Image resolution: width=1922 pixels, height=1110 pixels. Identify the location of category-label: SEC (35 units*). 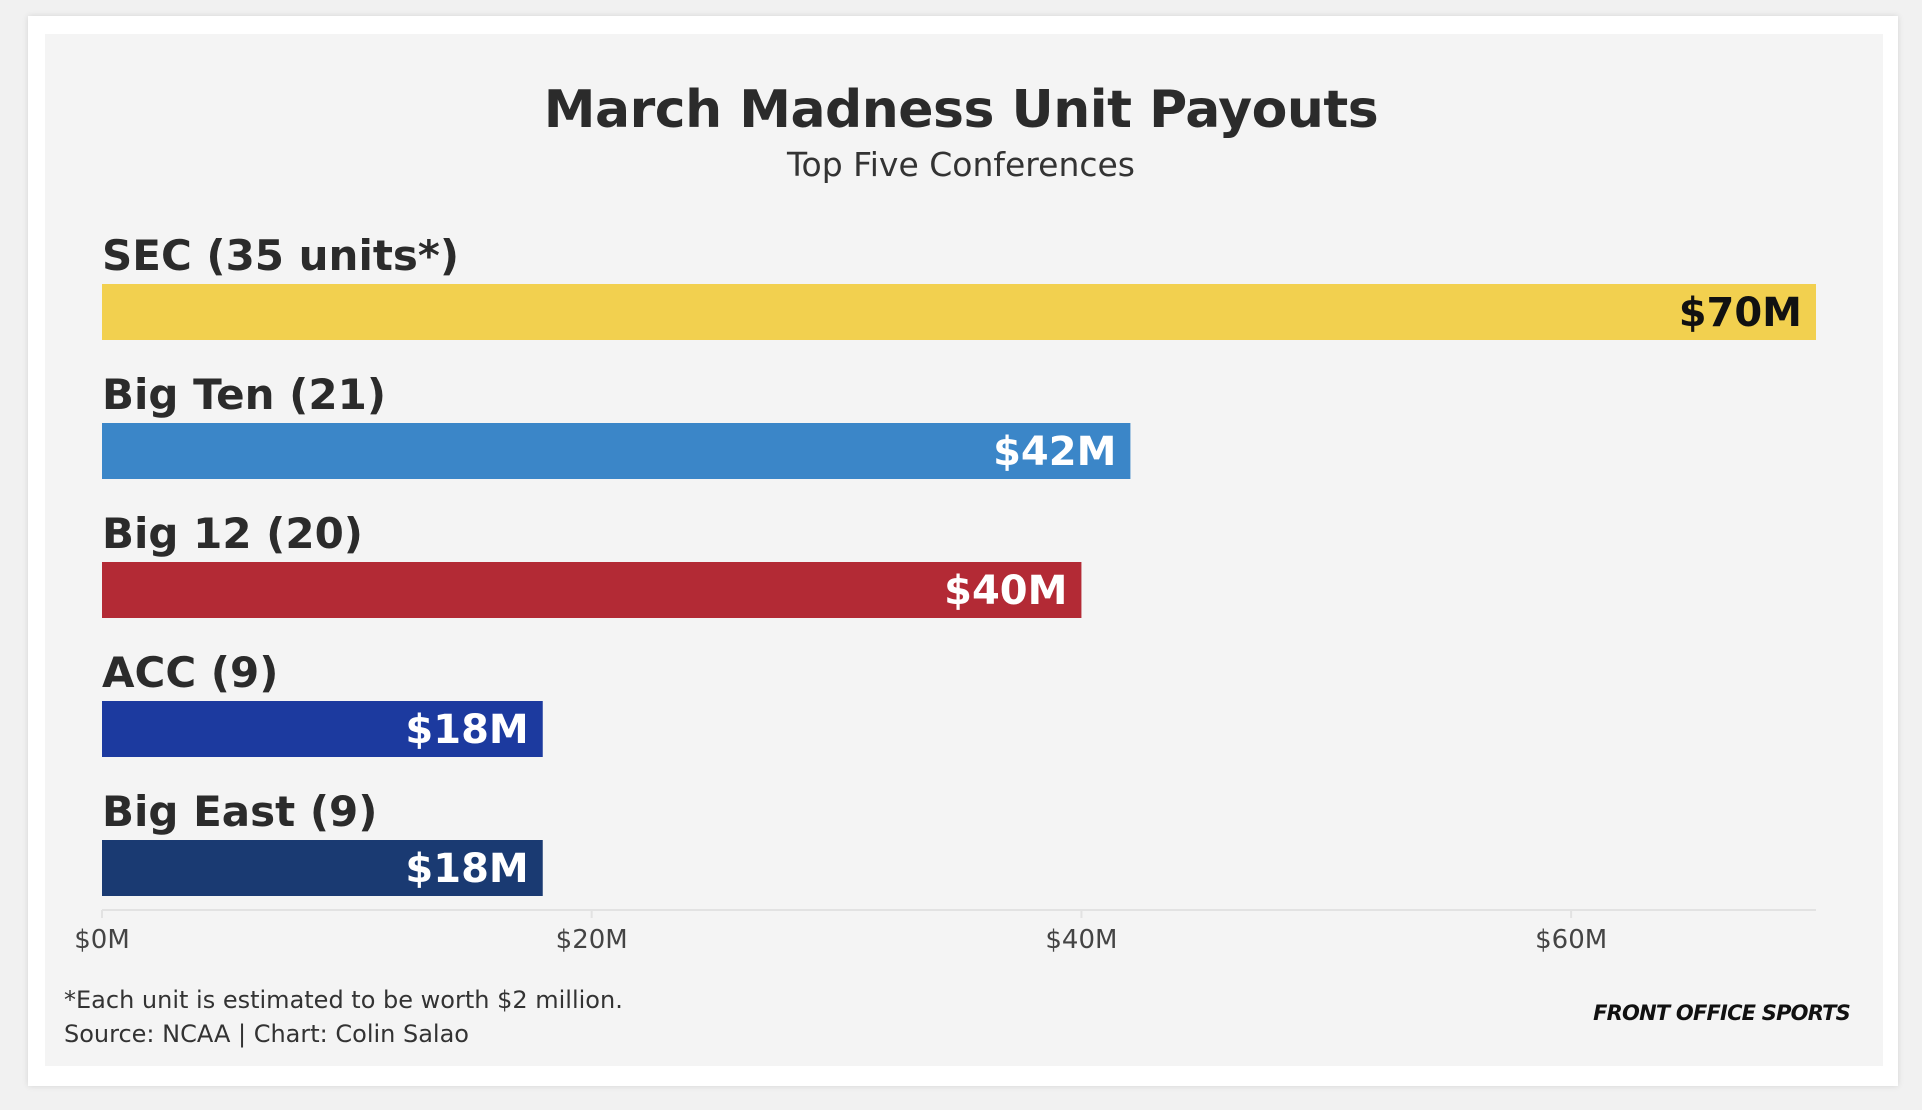
(280, 255).